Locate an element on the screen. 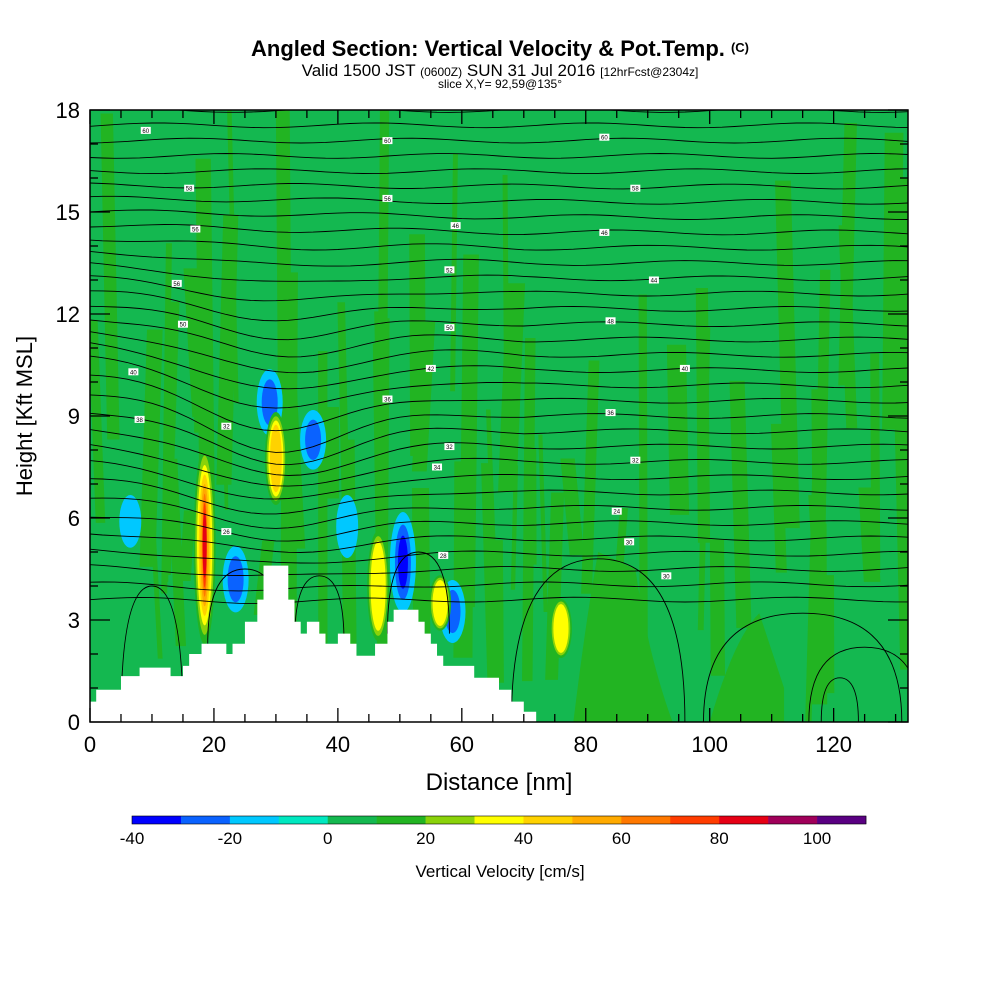 The height and width of the screenshot is (1000, 1000). y-tick-label: 0 is located at coordinates (74, 722).